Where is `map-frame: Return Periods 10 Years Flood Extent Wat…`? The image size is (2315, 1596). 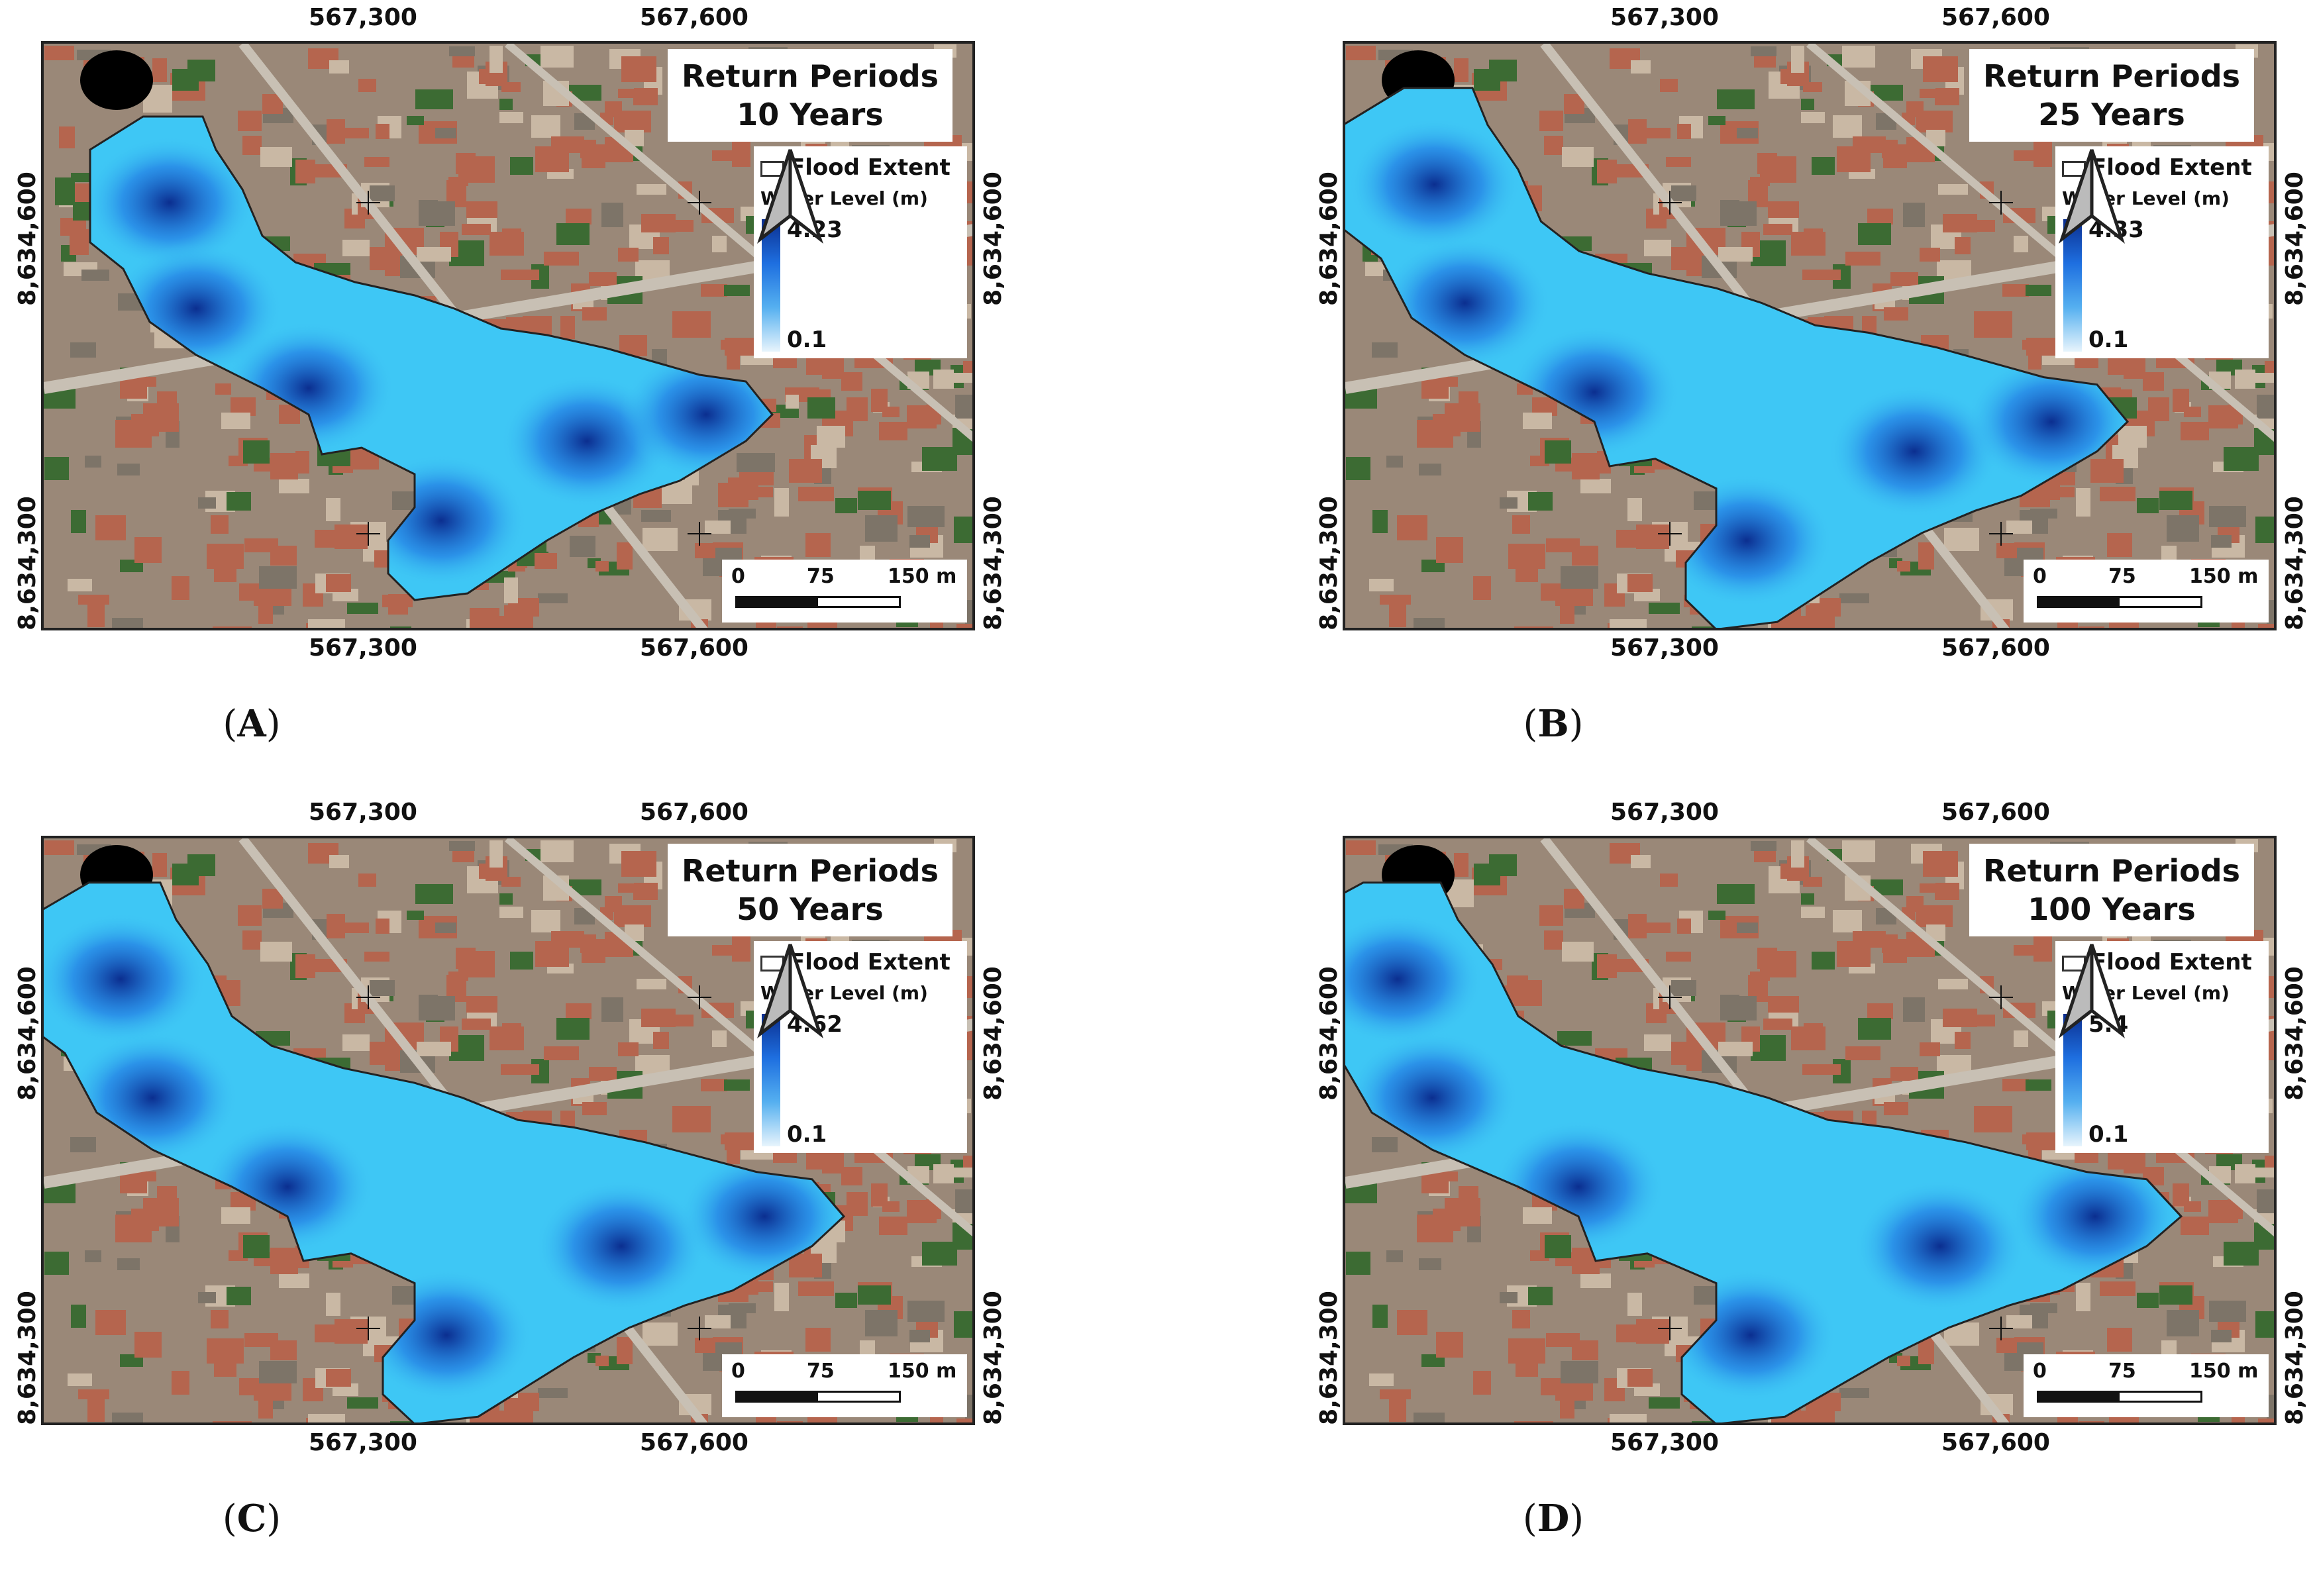
map-frame: Return Periods 10 Years Flood Extent Wat… is located at coordinates (508, 335).